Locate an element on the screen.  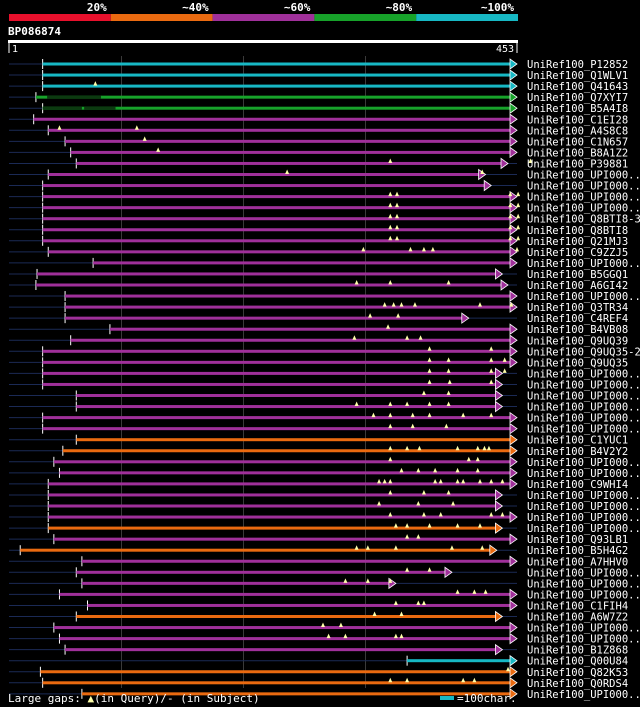
hit-label: UniRef100_Q7XYI7 is located at coordinates (577, 98).